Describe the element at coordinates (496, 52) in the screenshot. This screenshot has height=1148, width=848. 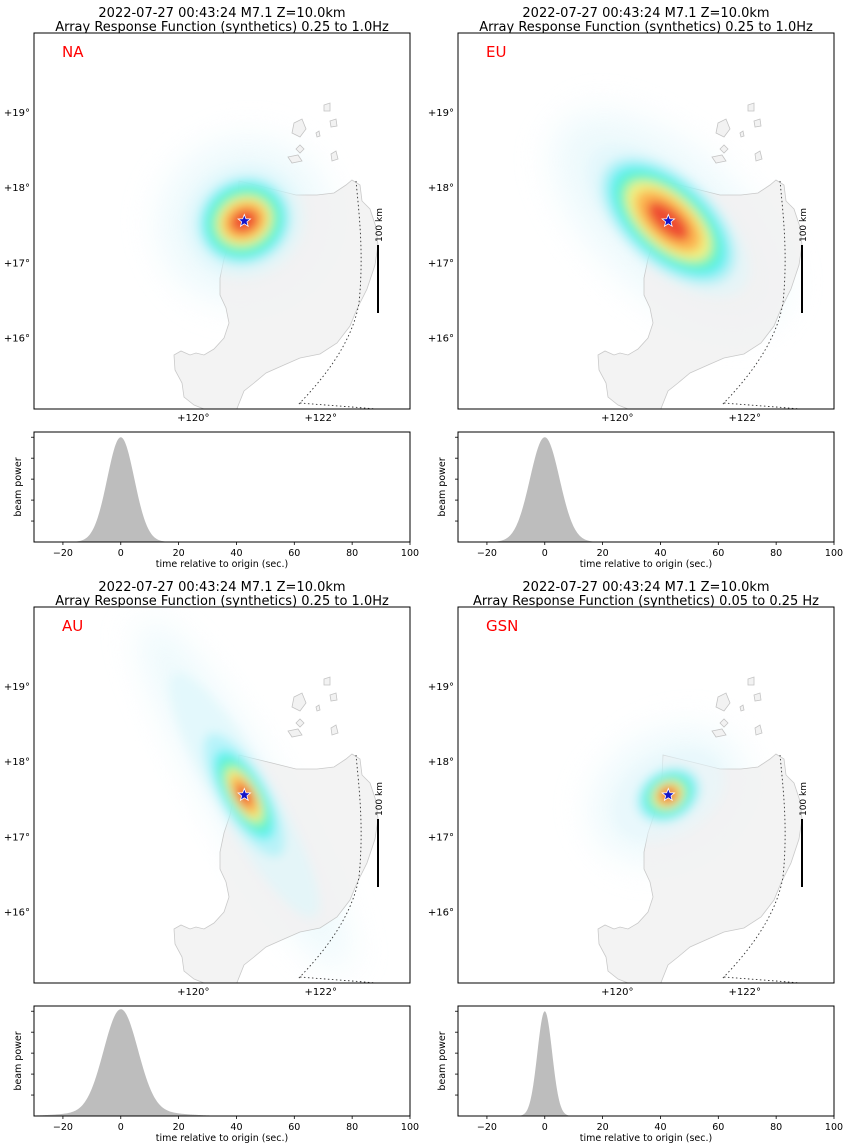
I see `array-label: EU` at that location.